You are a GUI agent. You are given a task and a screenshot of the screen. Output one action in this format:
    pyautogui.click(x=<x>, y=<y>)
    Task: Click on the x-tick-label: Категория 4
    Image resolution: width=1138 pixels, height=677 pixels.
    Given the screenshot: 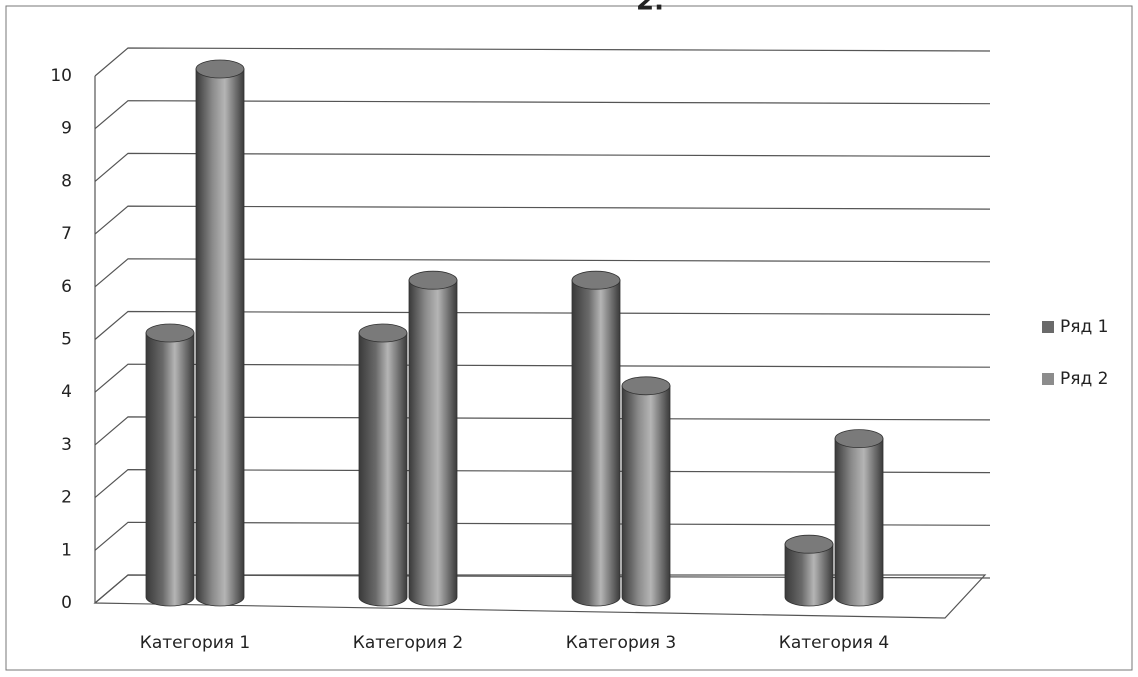 What is the action you would take?
    pyautogui.click(x=834, y=643)
    